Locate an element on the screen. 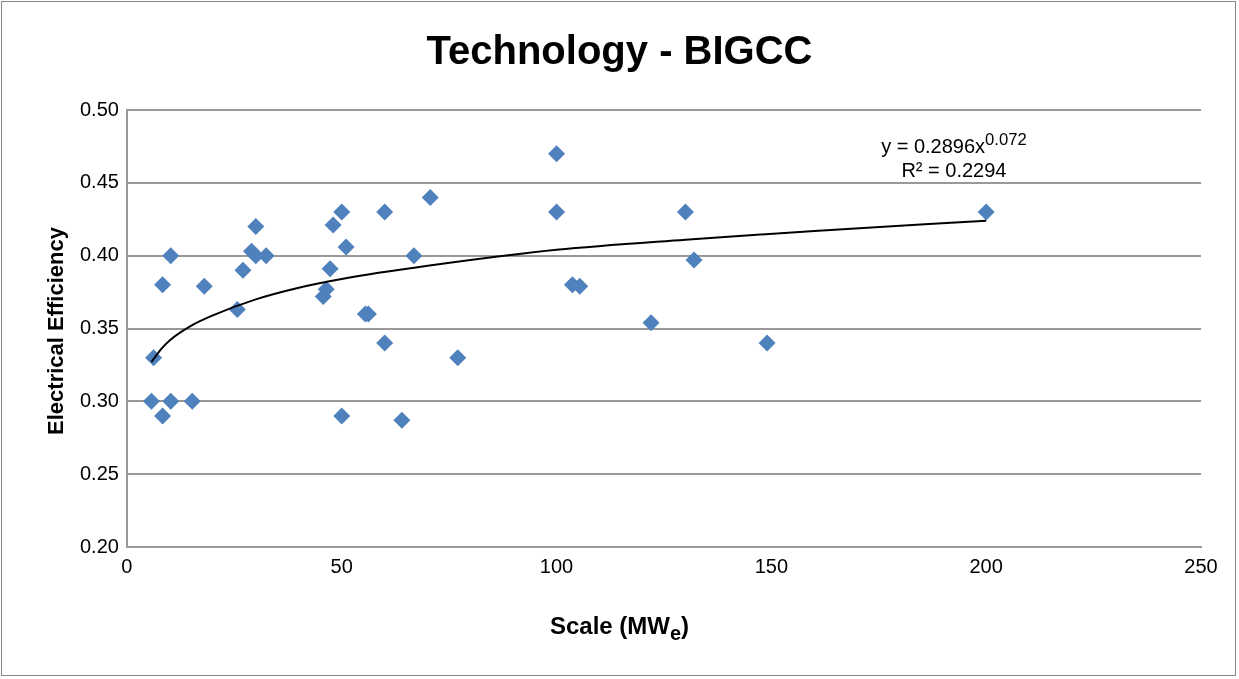 This screenshot has width=1239, height=679. y-tick-label: 0.35 is located at coordinates (99, 327).